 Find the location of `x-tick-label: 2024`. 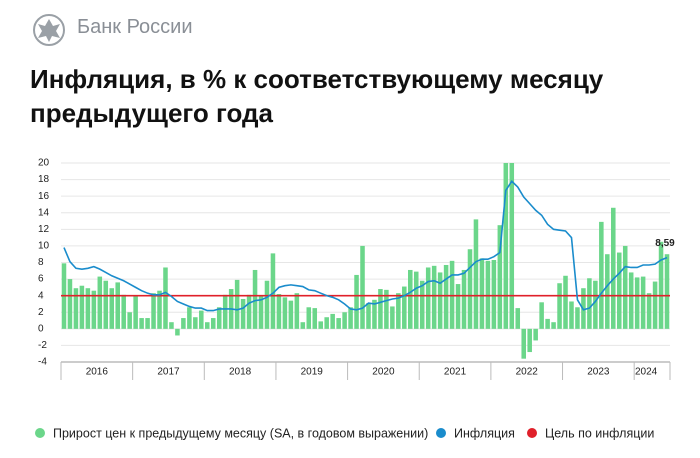

x-tick-label: 2024 is located at coordinates (646, 372).